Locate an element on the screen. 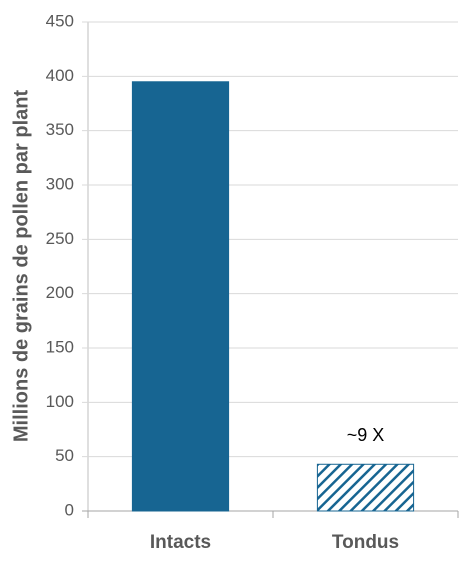 The height and width of the screenshot is (583, 470). y-tick-label: 350 is located at coordinates (60, 129).